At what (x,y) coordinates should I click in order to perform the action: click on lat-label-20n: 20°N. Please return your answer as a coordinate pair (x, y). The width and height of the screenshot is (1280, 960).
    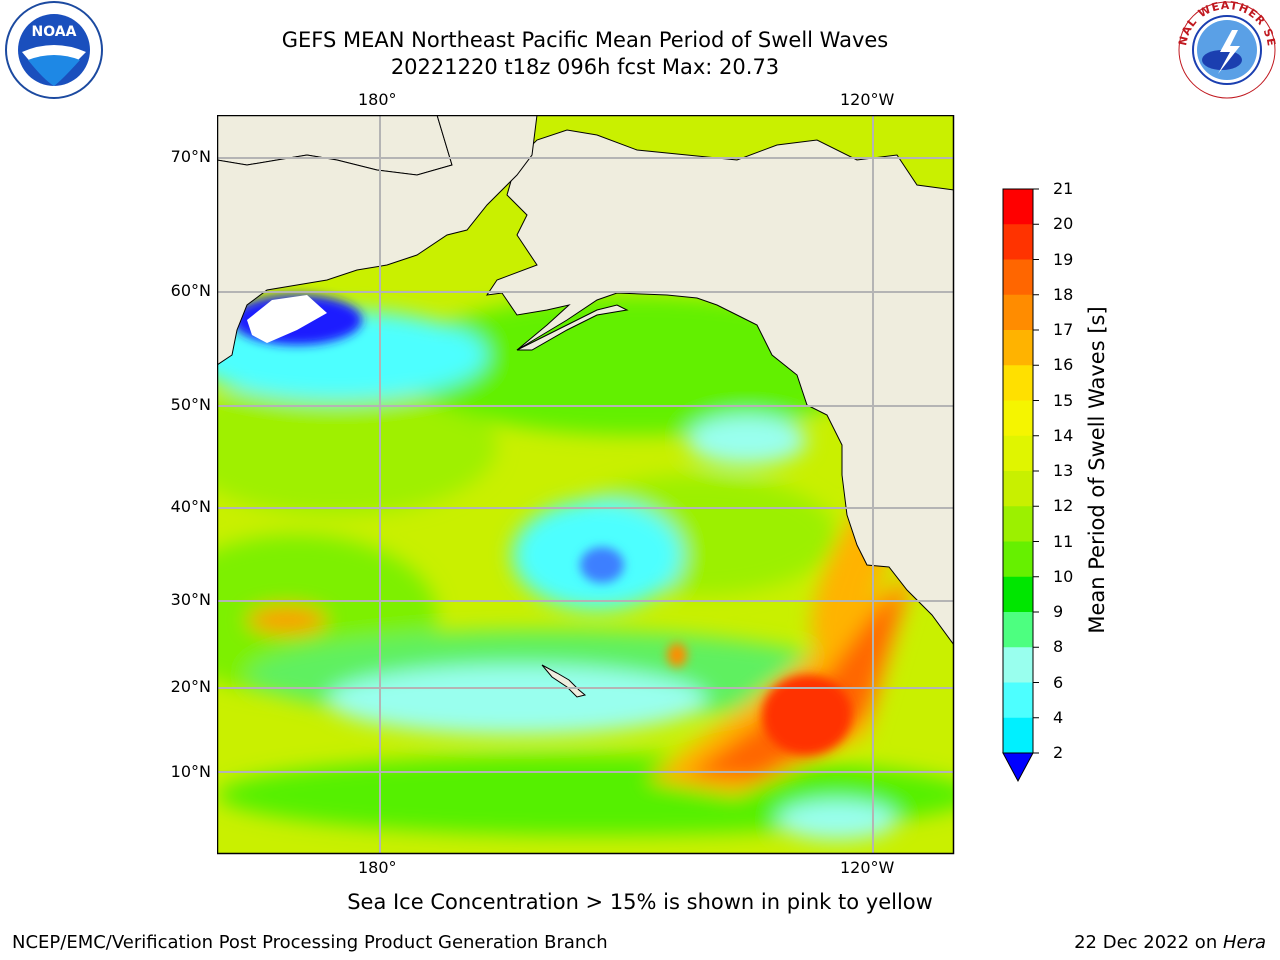
    Looking at the image, I should click on (190, 686).